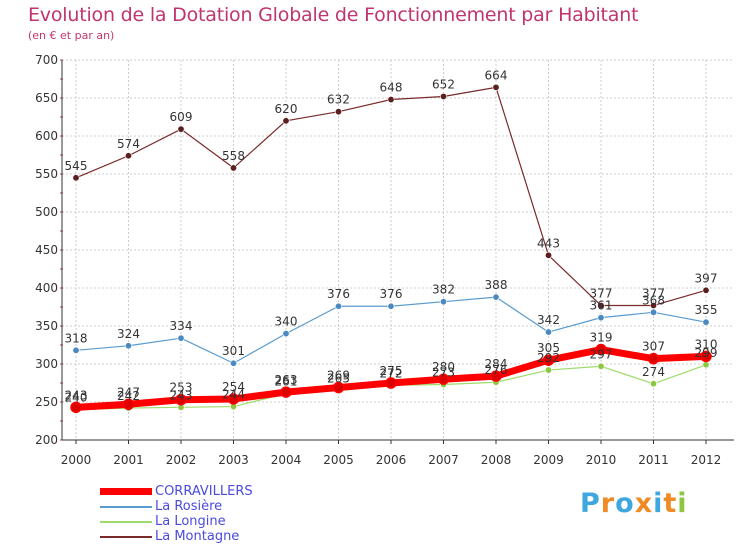 This screenshot has width=750, height=550. I want to click on y-tick-label: 250, so click(46, 402).